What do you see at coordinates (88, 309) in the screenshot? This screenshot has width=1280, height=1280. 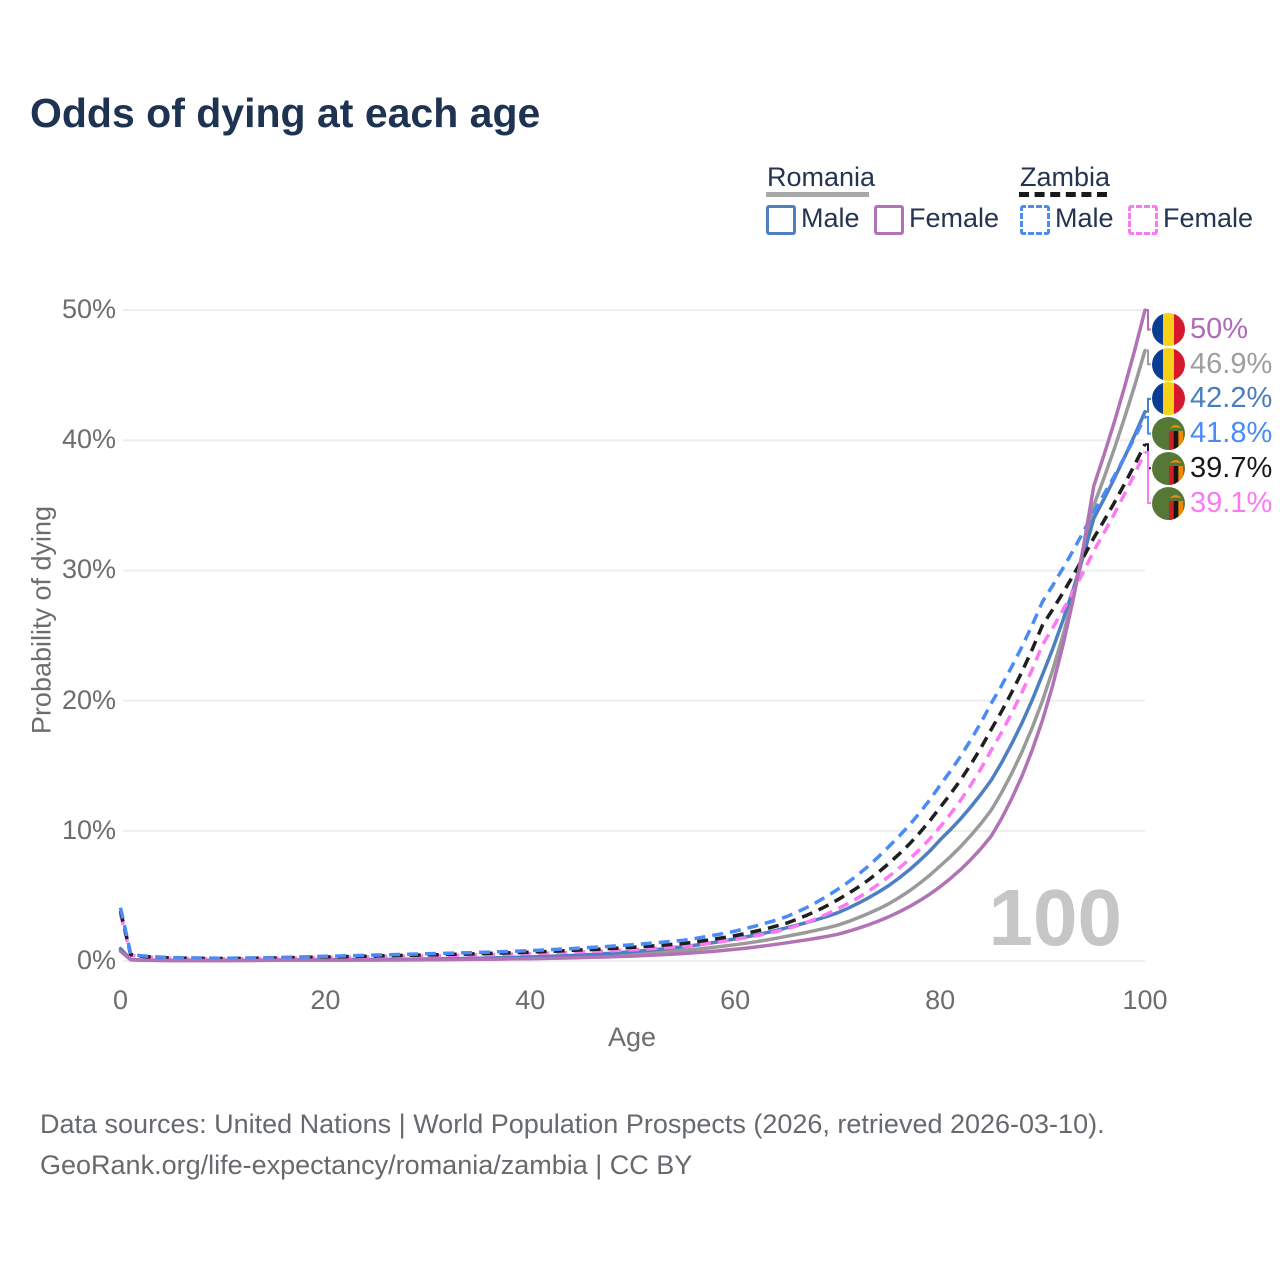 I see `y-tick-50: 50%` at bounding box center [88, 309].